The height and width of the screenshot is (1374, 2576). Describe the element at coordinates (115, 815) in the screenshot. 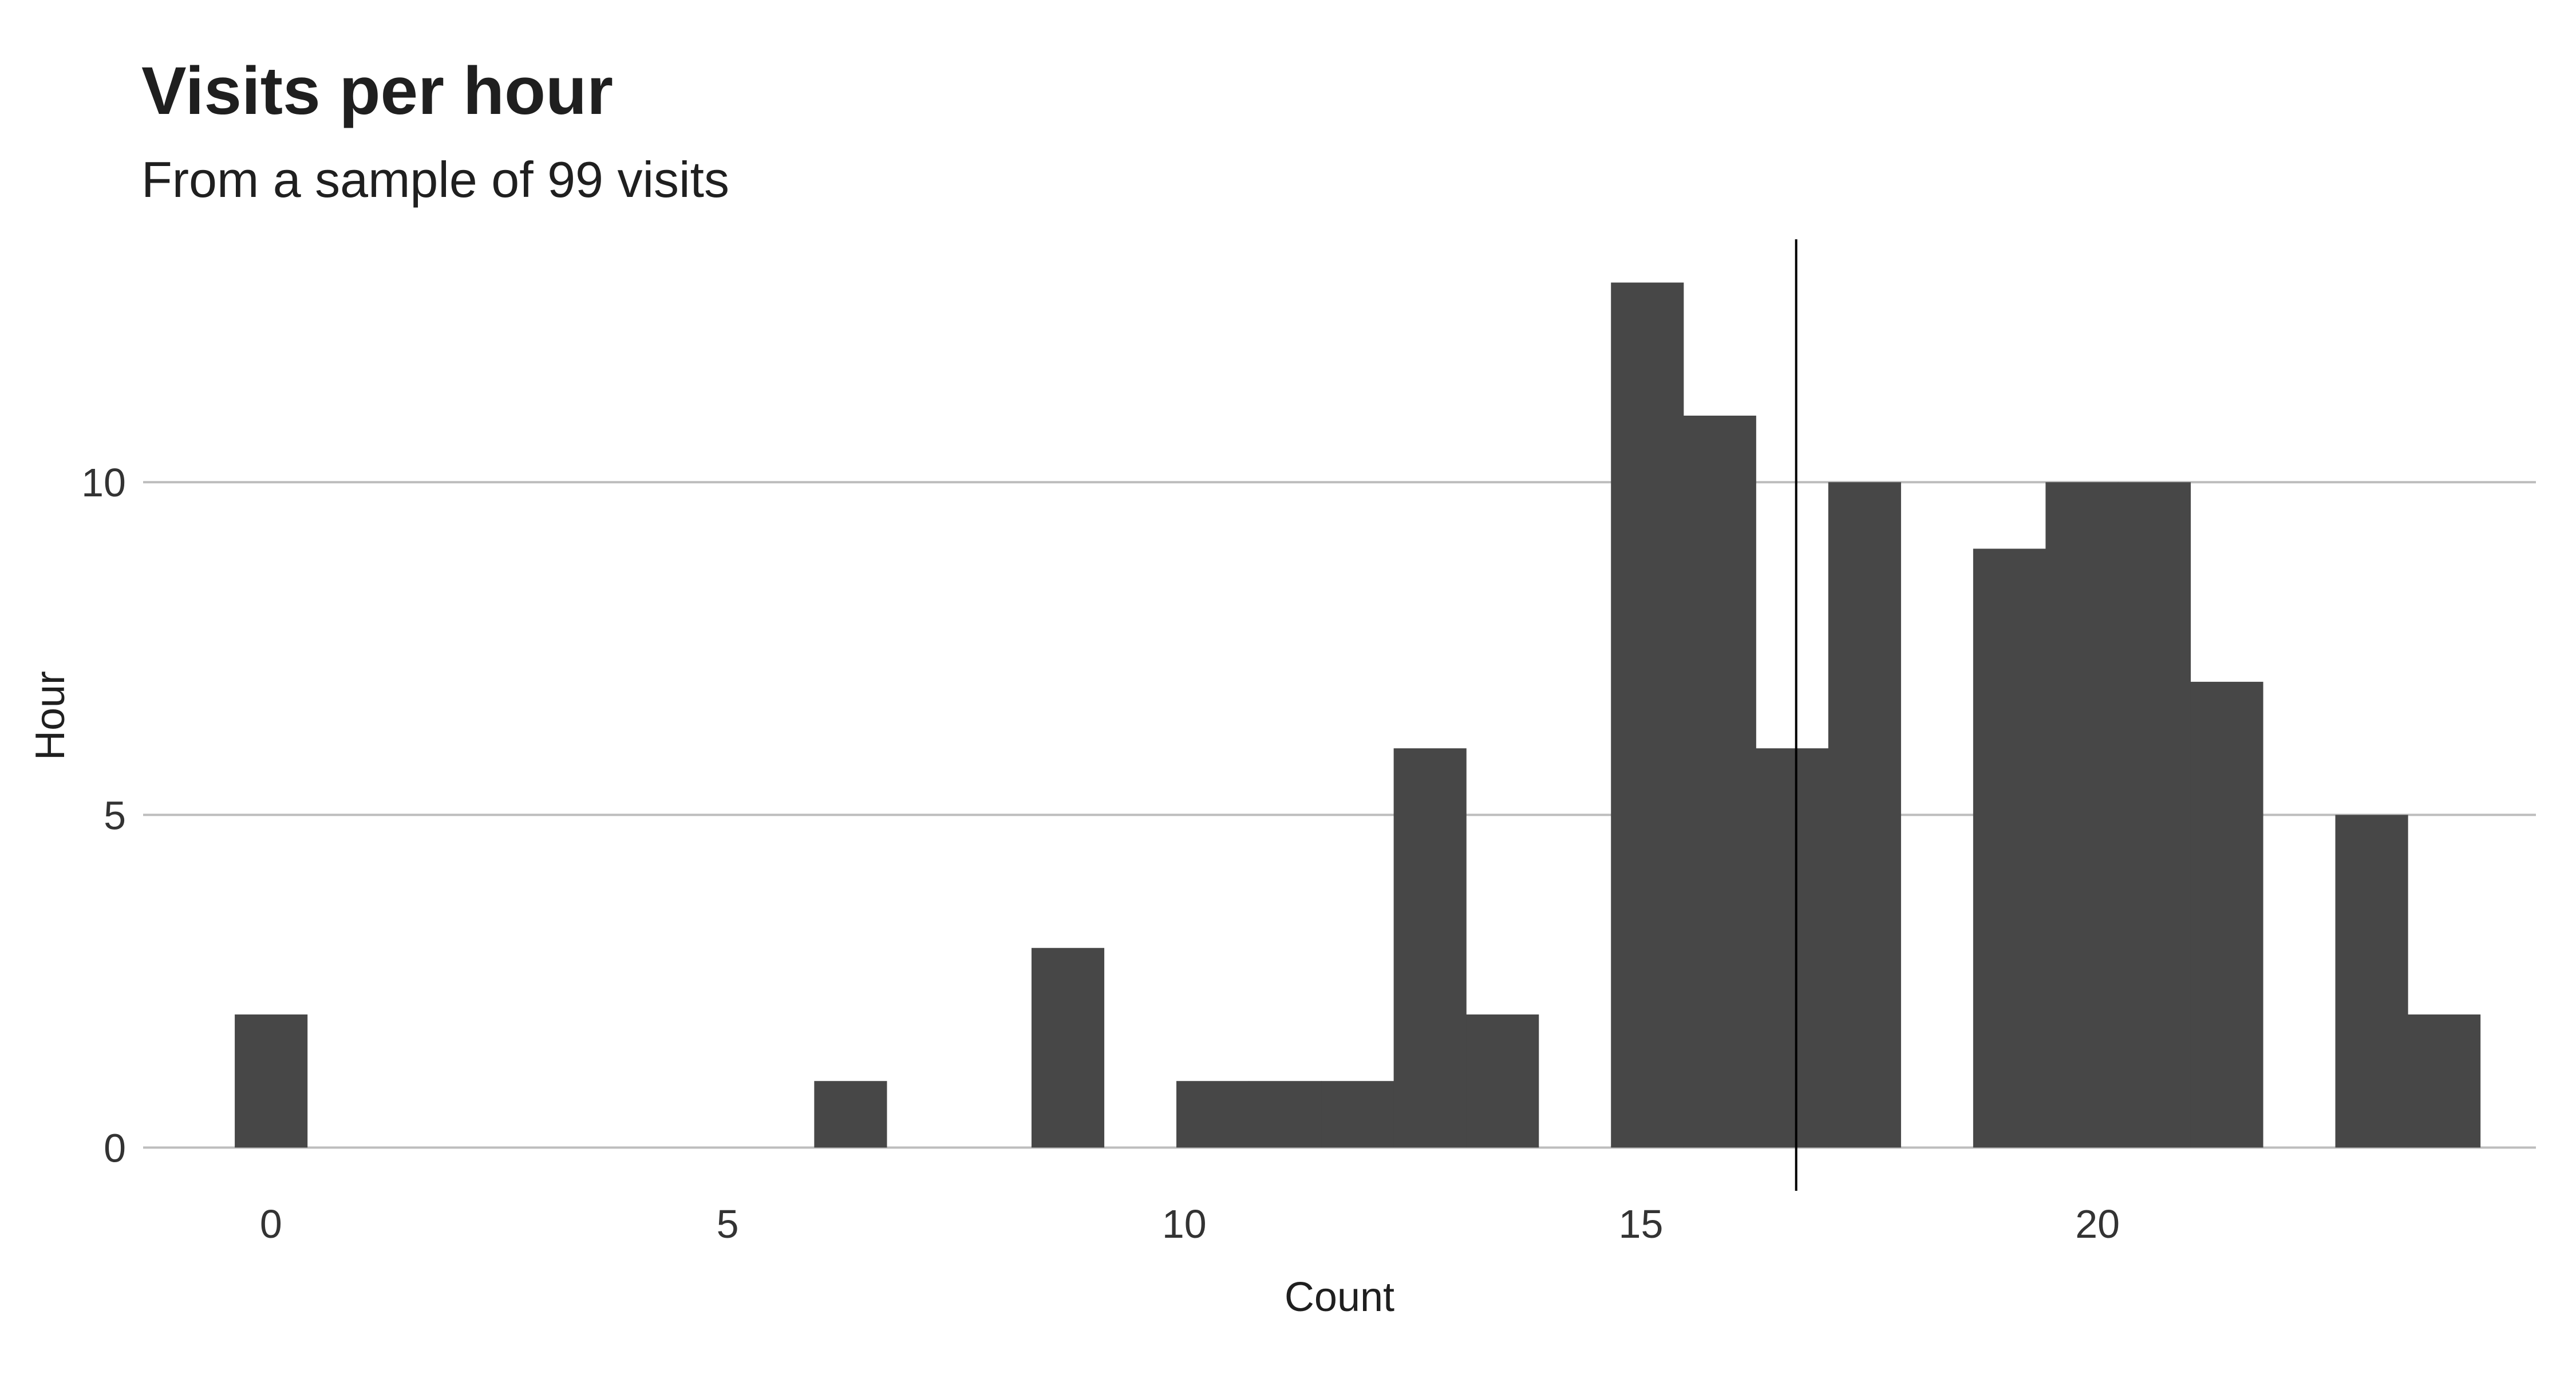

I see `y-tick-label: 5` at that location.